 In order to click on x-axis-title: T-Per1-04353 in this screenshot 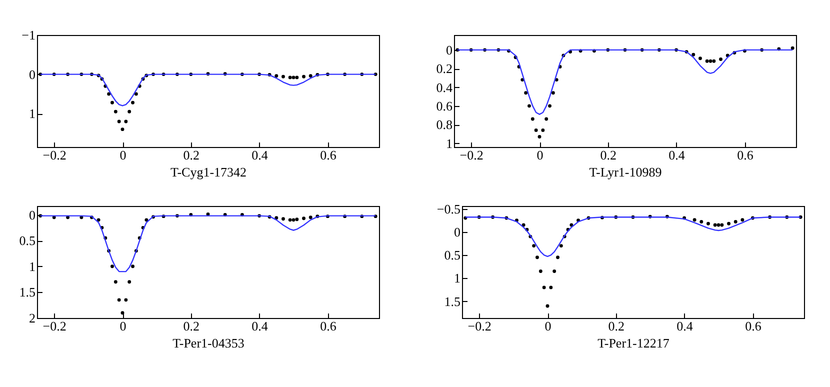, I will do `click(208, 343)`.